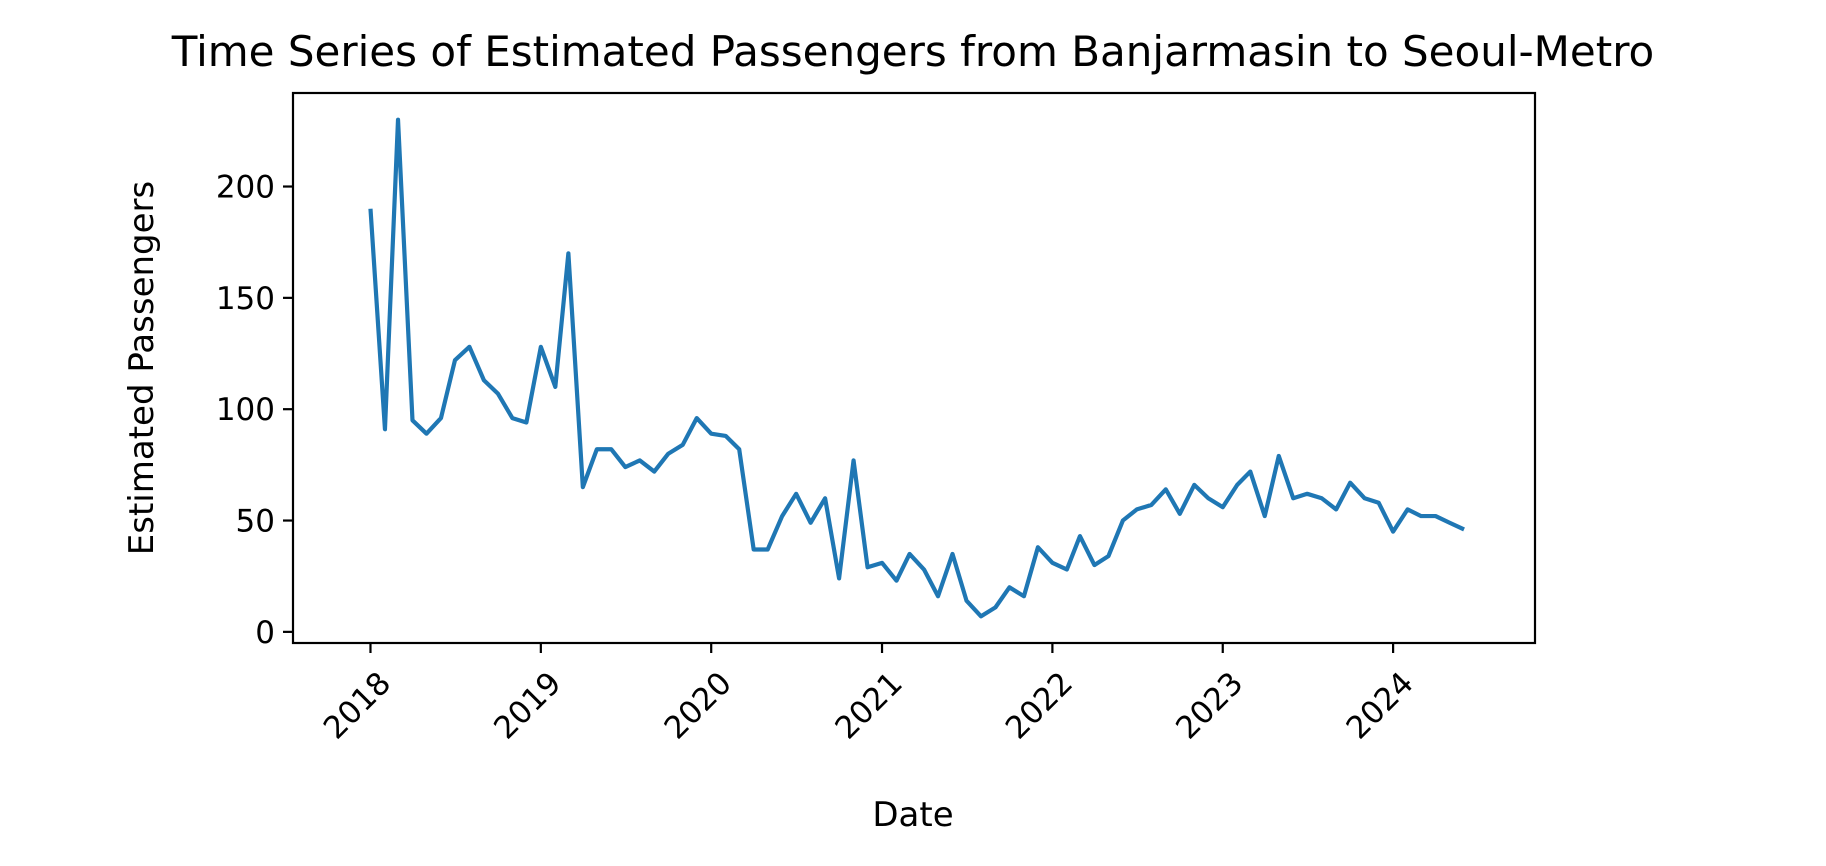 The image size is (1826, 866). Describe the element at coordinates (698, 705) in the screenshot. I see `x-tick-label: 2020` at that location.